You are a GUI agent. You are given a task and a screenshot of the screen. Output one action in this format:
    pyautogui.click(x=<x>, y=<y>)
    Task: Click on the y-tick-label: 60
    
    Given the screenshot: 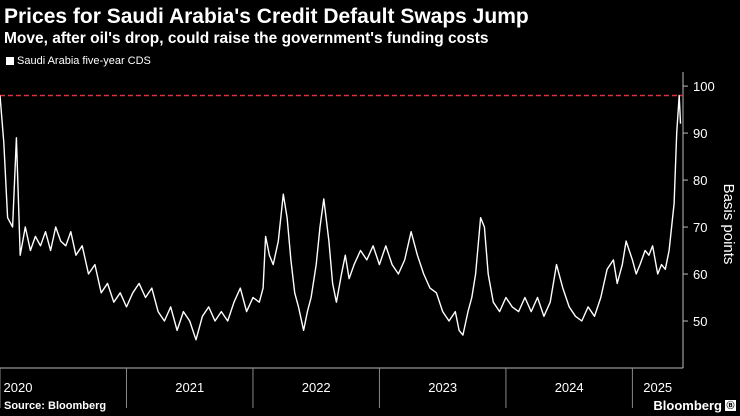 What is the action you would take?
    pyautogui.click(x=700, y=274)
    